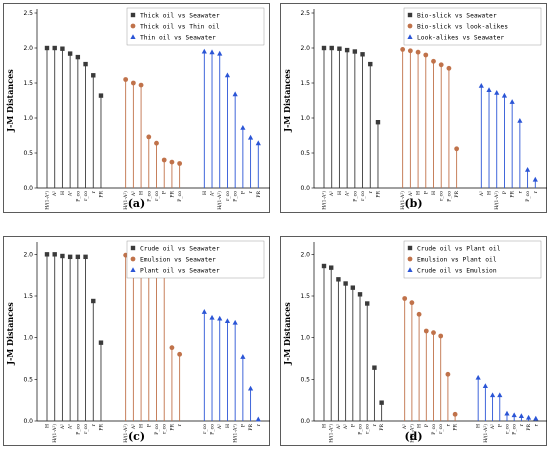 This screenshot has height=471, width=550. I want to click on legend-entry: Thick oil vs Thin oil, so click(180, 26).